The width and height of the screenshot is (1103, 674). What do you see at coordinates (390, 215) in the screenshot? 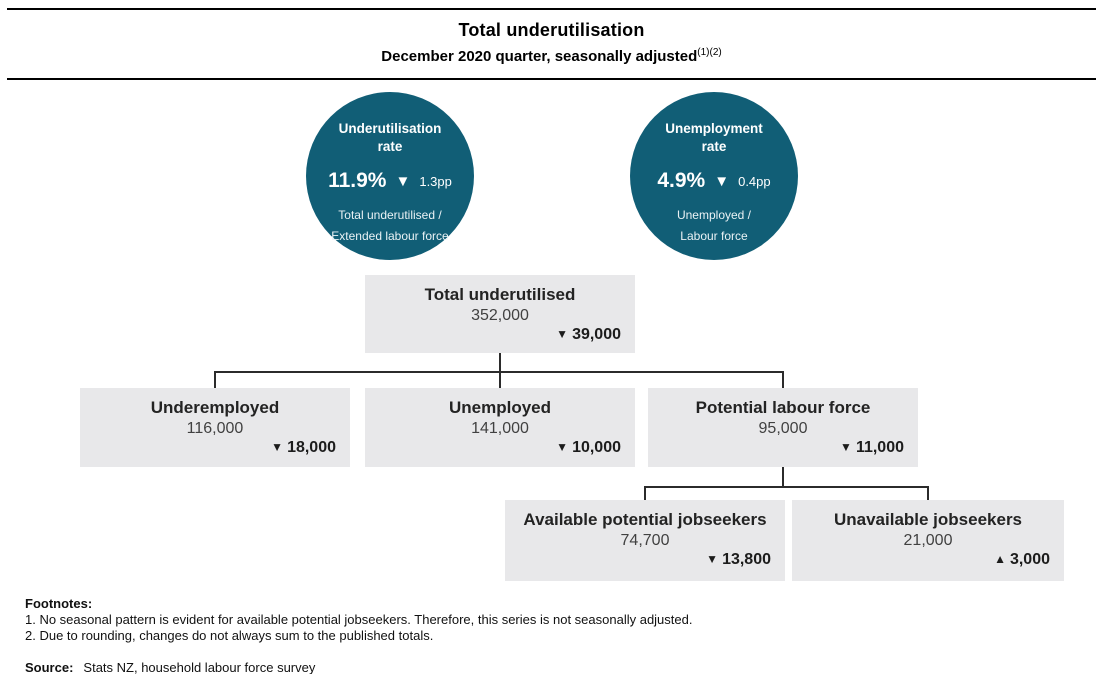
I see `gauge-formula-numerator: Total underutilised /` at bounding box center [390, 215].